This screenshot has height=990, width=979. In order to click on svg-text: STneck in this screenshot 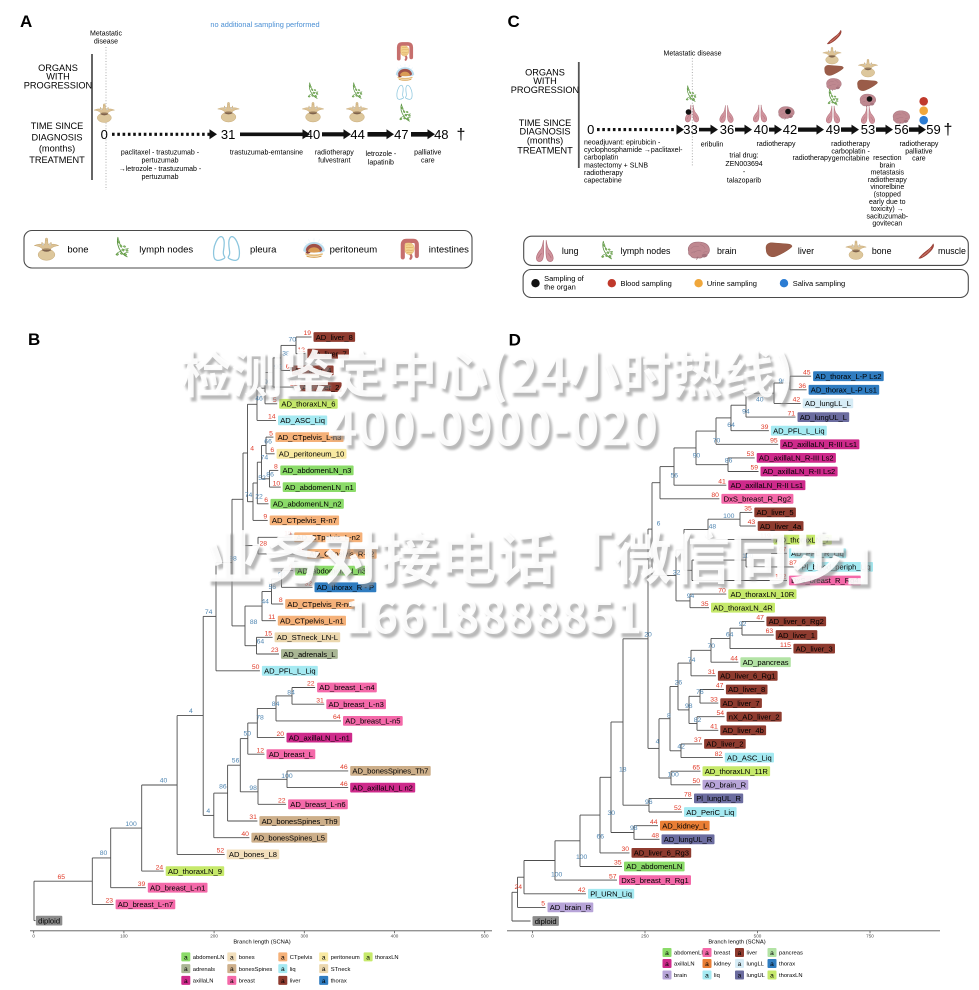, I will do `click(341, 970)`.